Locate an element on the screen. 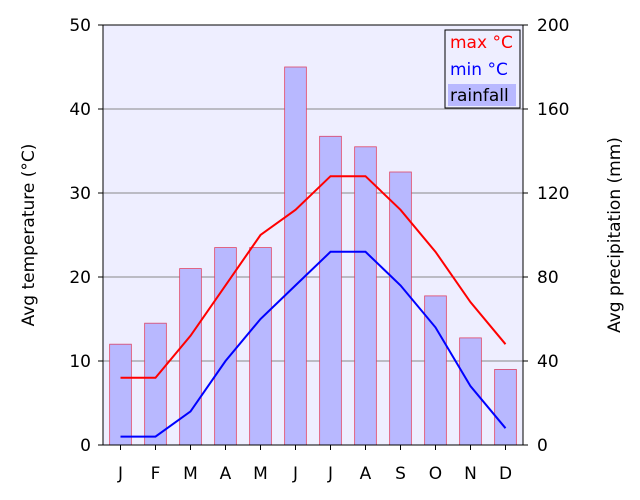 The image size is (640, 500). legend-rainfall-swatch is located at coordinates (482, 95).